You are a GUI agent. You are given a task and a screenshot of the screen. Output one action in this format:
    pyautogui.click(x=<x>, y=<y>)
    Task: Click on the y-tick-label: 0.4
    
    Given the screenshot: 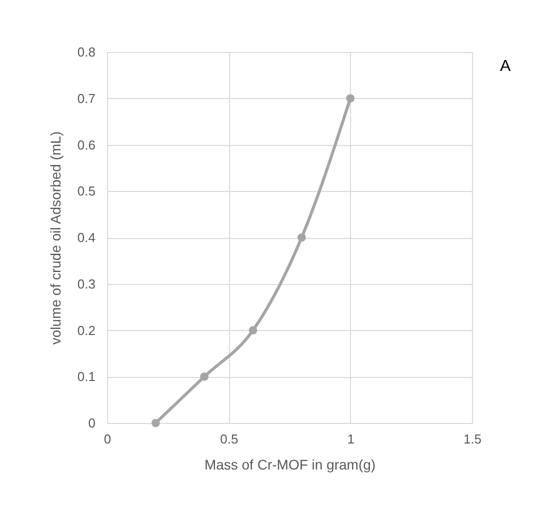 What is the action you would take?
    pyautogui.click(x=86, y=237)
    